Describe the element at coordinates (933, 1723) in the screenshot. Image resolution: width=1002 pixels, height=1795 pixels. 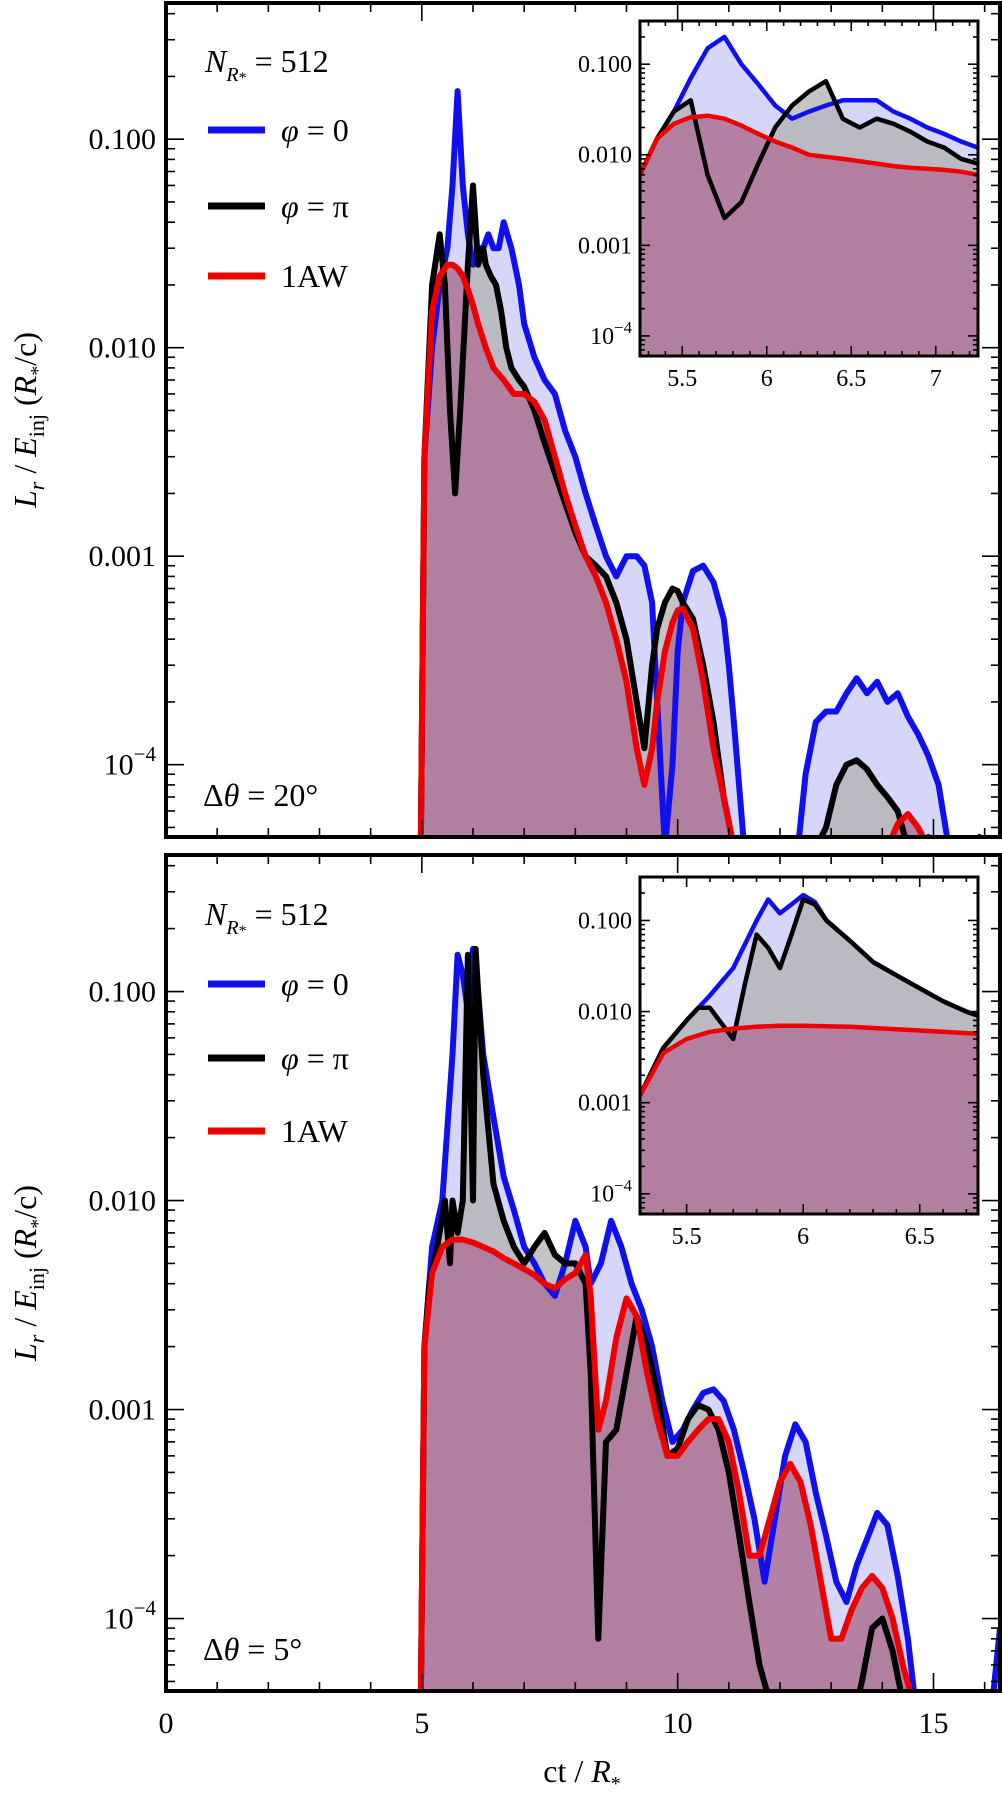
I see `bottom-xtick-label: 15` at that location.